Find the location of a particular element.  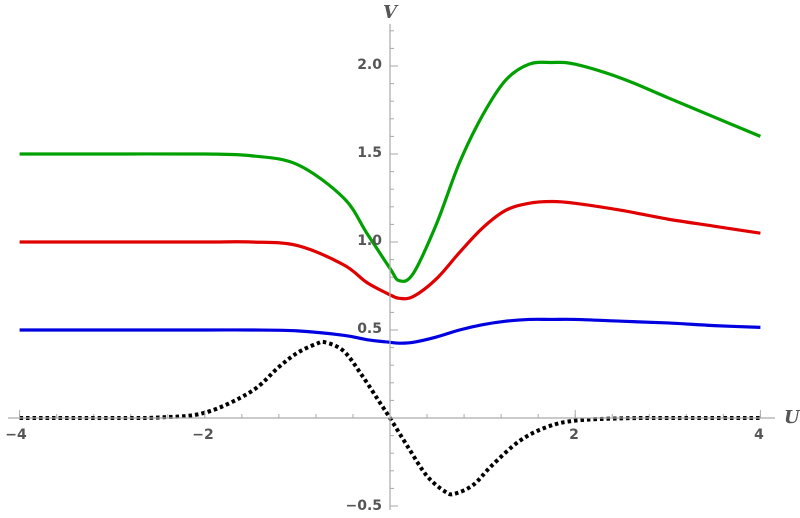

x-axis-label: U is located at coordinates (792, 417).